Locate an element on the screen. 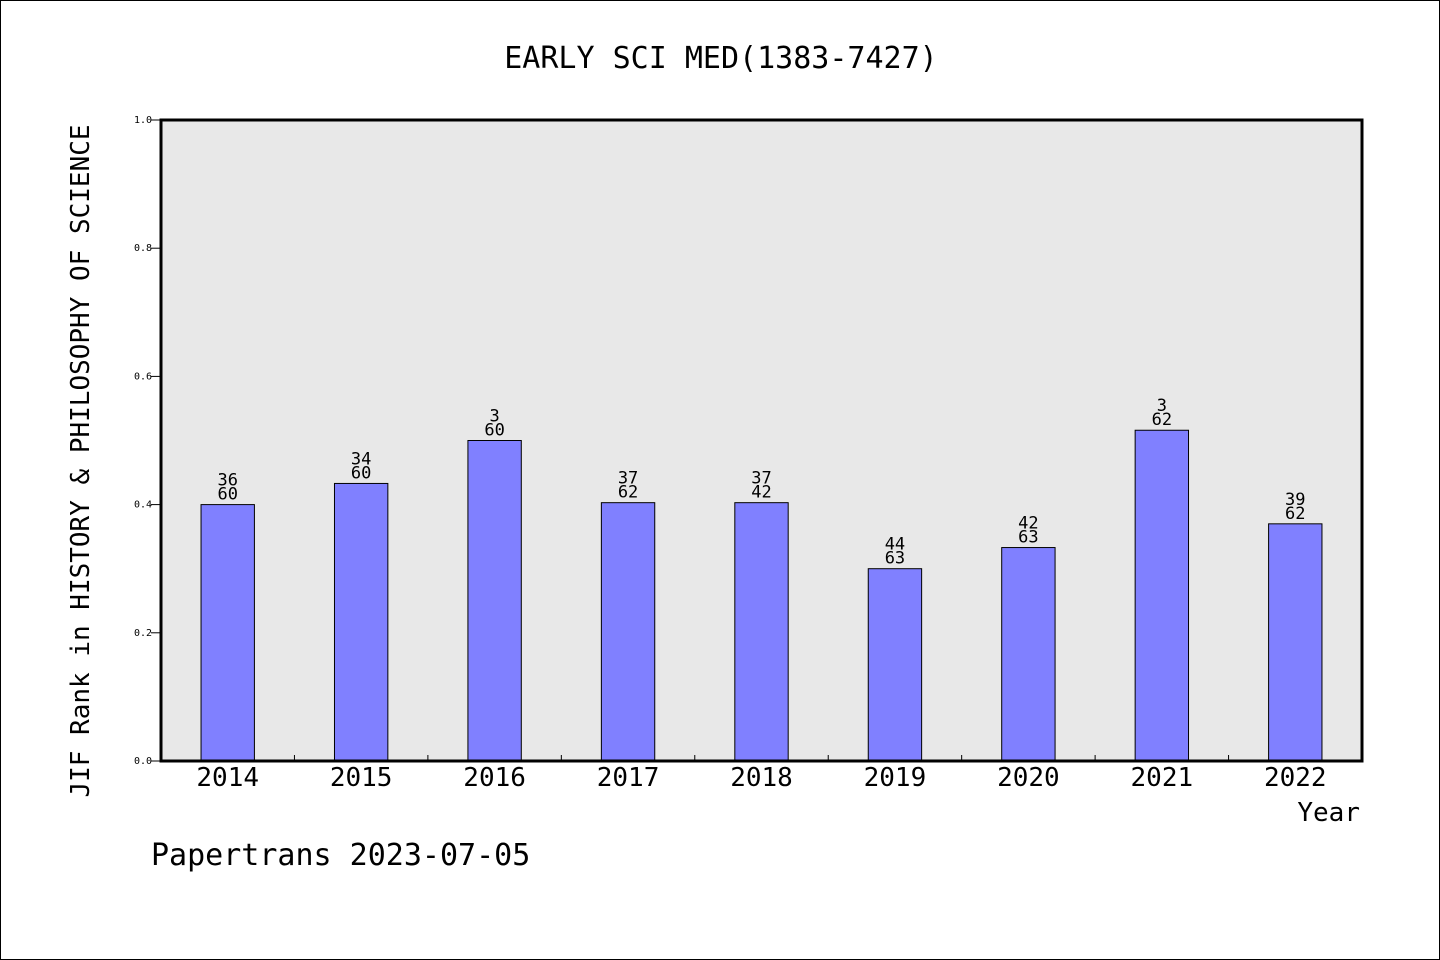  y-tick-label: 0.6 is located at coordinates (143, 376).